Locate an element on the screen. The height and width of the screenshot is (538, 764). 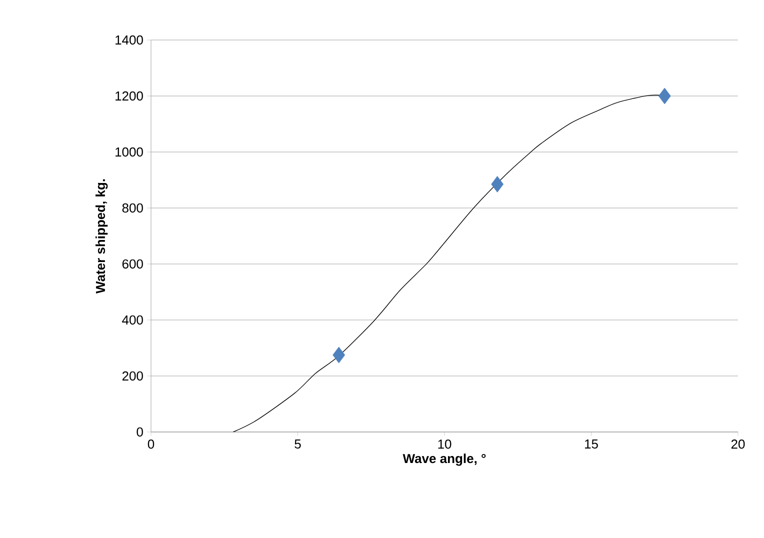
x-tick-label: 5 is located at coordinates (297, 444).